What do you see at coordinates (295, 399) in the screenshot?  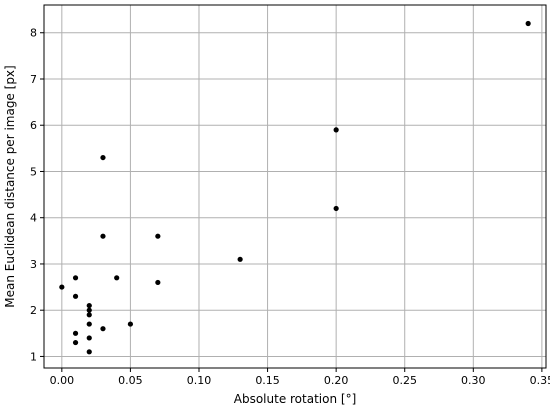 I see `x-axis-label: Absolute rotation [°]` at bounding box center [295, 399].